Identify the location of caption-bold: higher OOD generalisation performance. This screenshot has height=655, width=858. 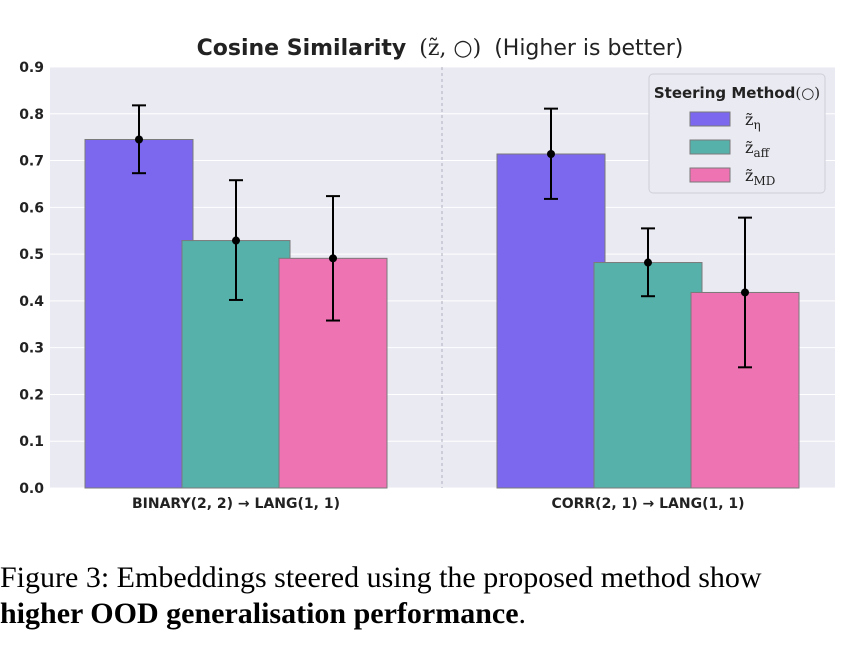
(259, 613).